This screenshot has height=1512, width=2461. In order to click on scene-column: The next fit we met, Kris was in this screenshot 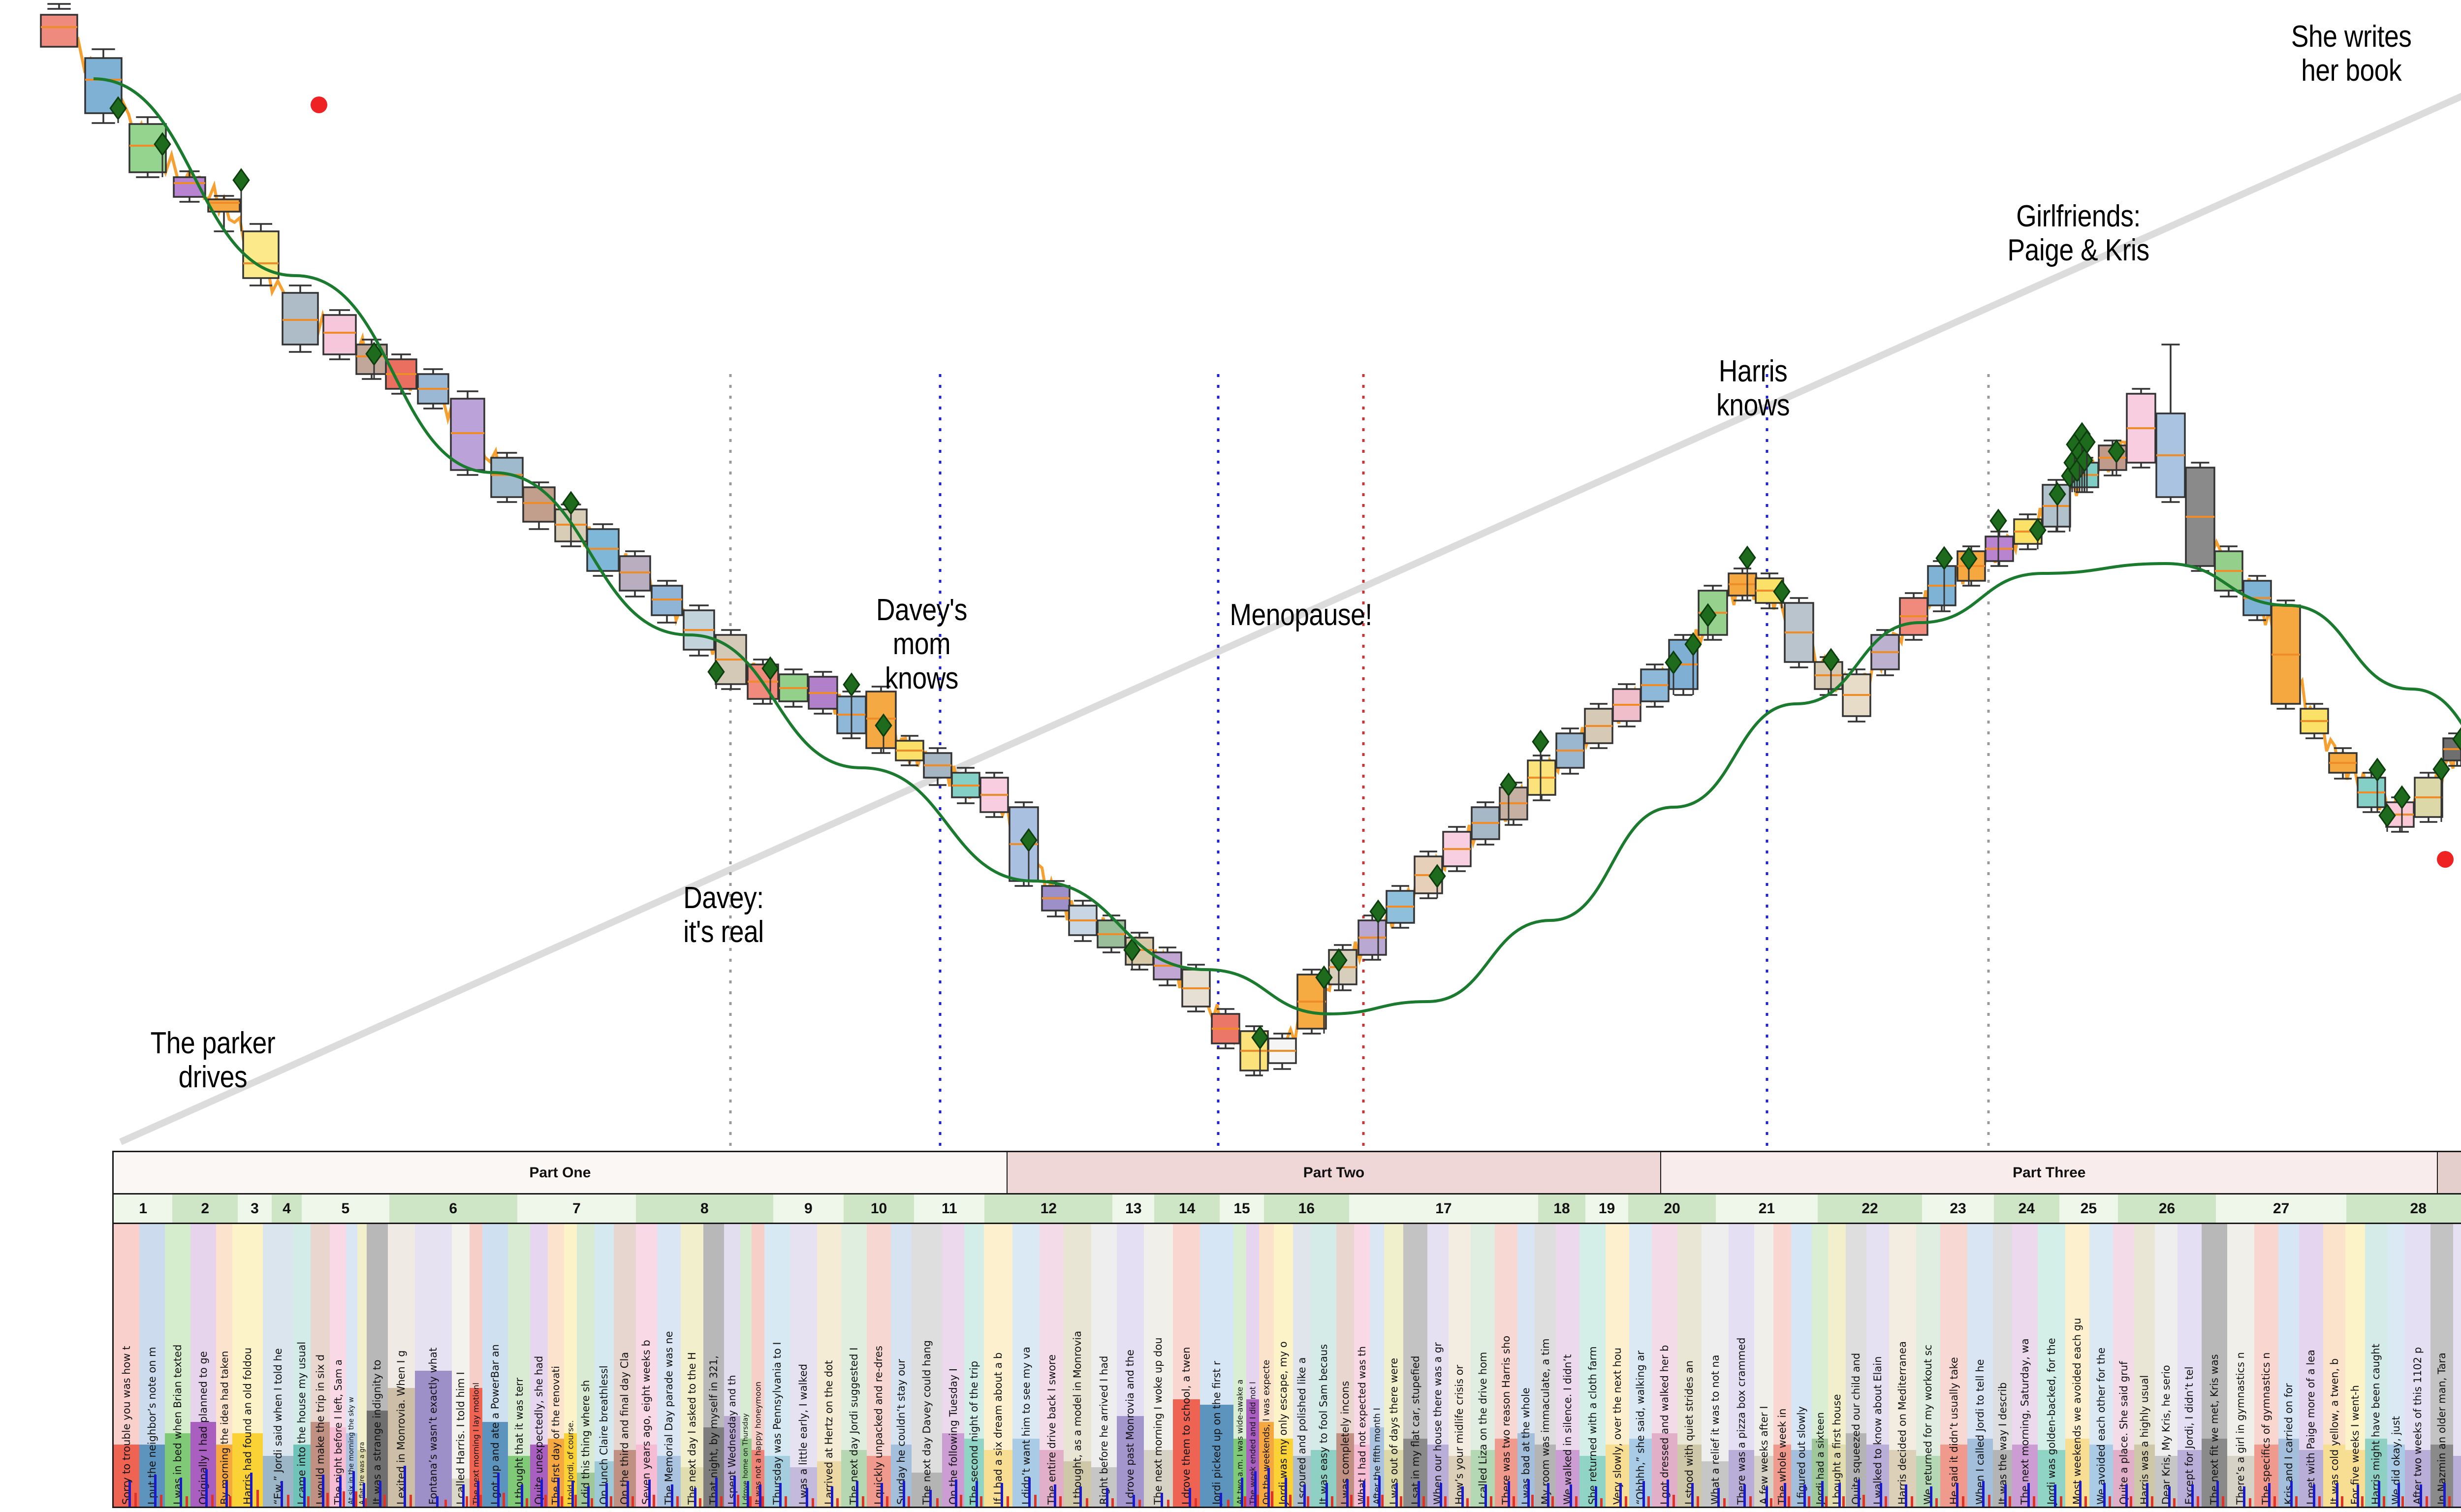, I will do `click(2214, 1365)`.